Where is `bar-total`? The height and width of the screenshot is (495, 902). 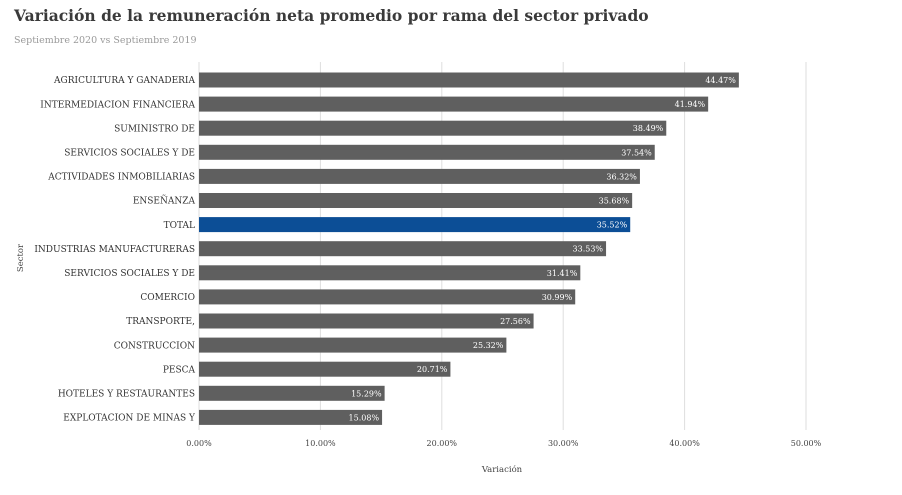 bar-total is located at coordinates (415, 225).